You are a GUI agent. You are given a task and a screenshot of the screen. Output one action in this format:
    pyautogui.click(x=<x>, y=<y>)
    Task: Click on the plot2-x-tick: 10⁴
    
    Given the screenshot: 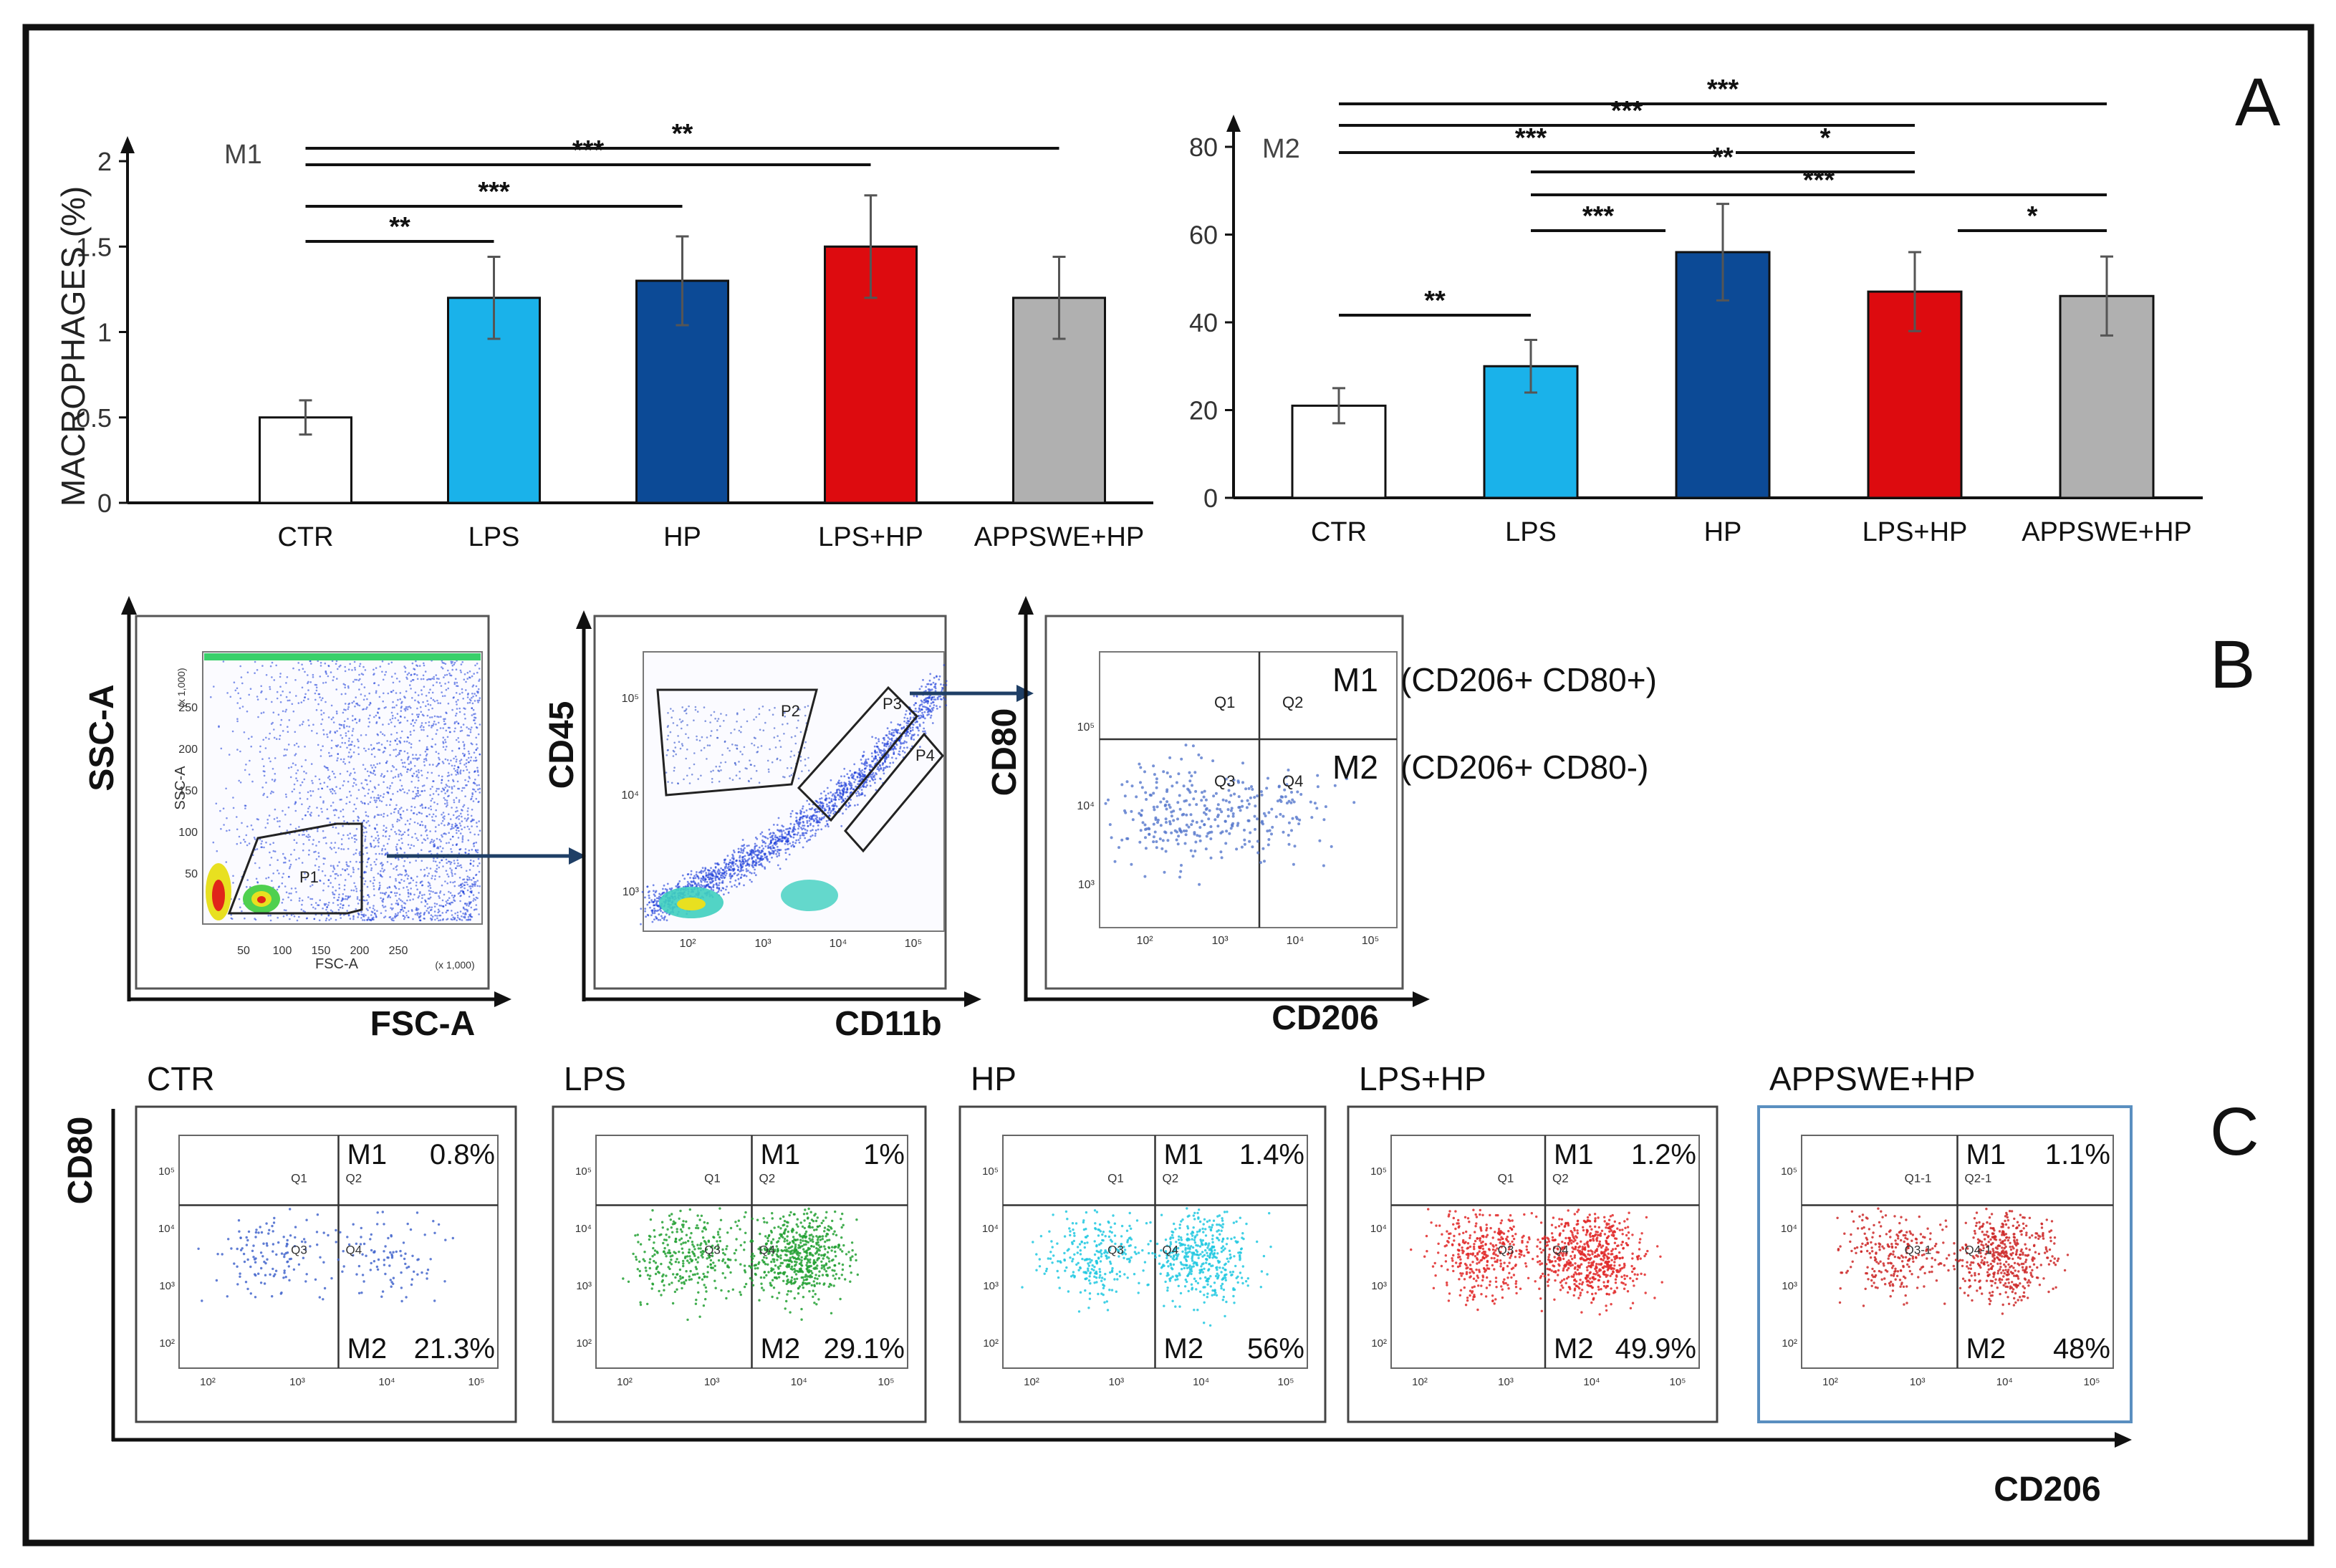 What is the action you would take?
    pyautogui.click(x=838, y=944)
    